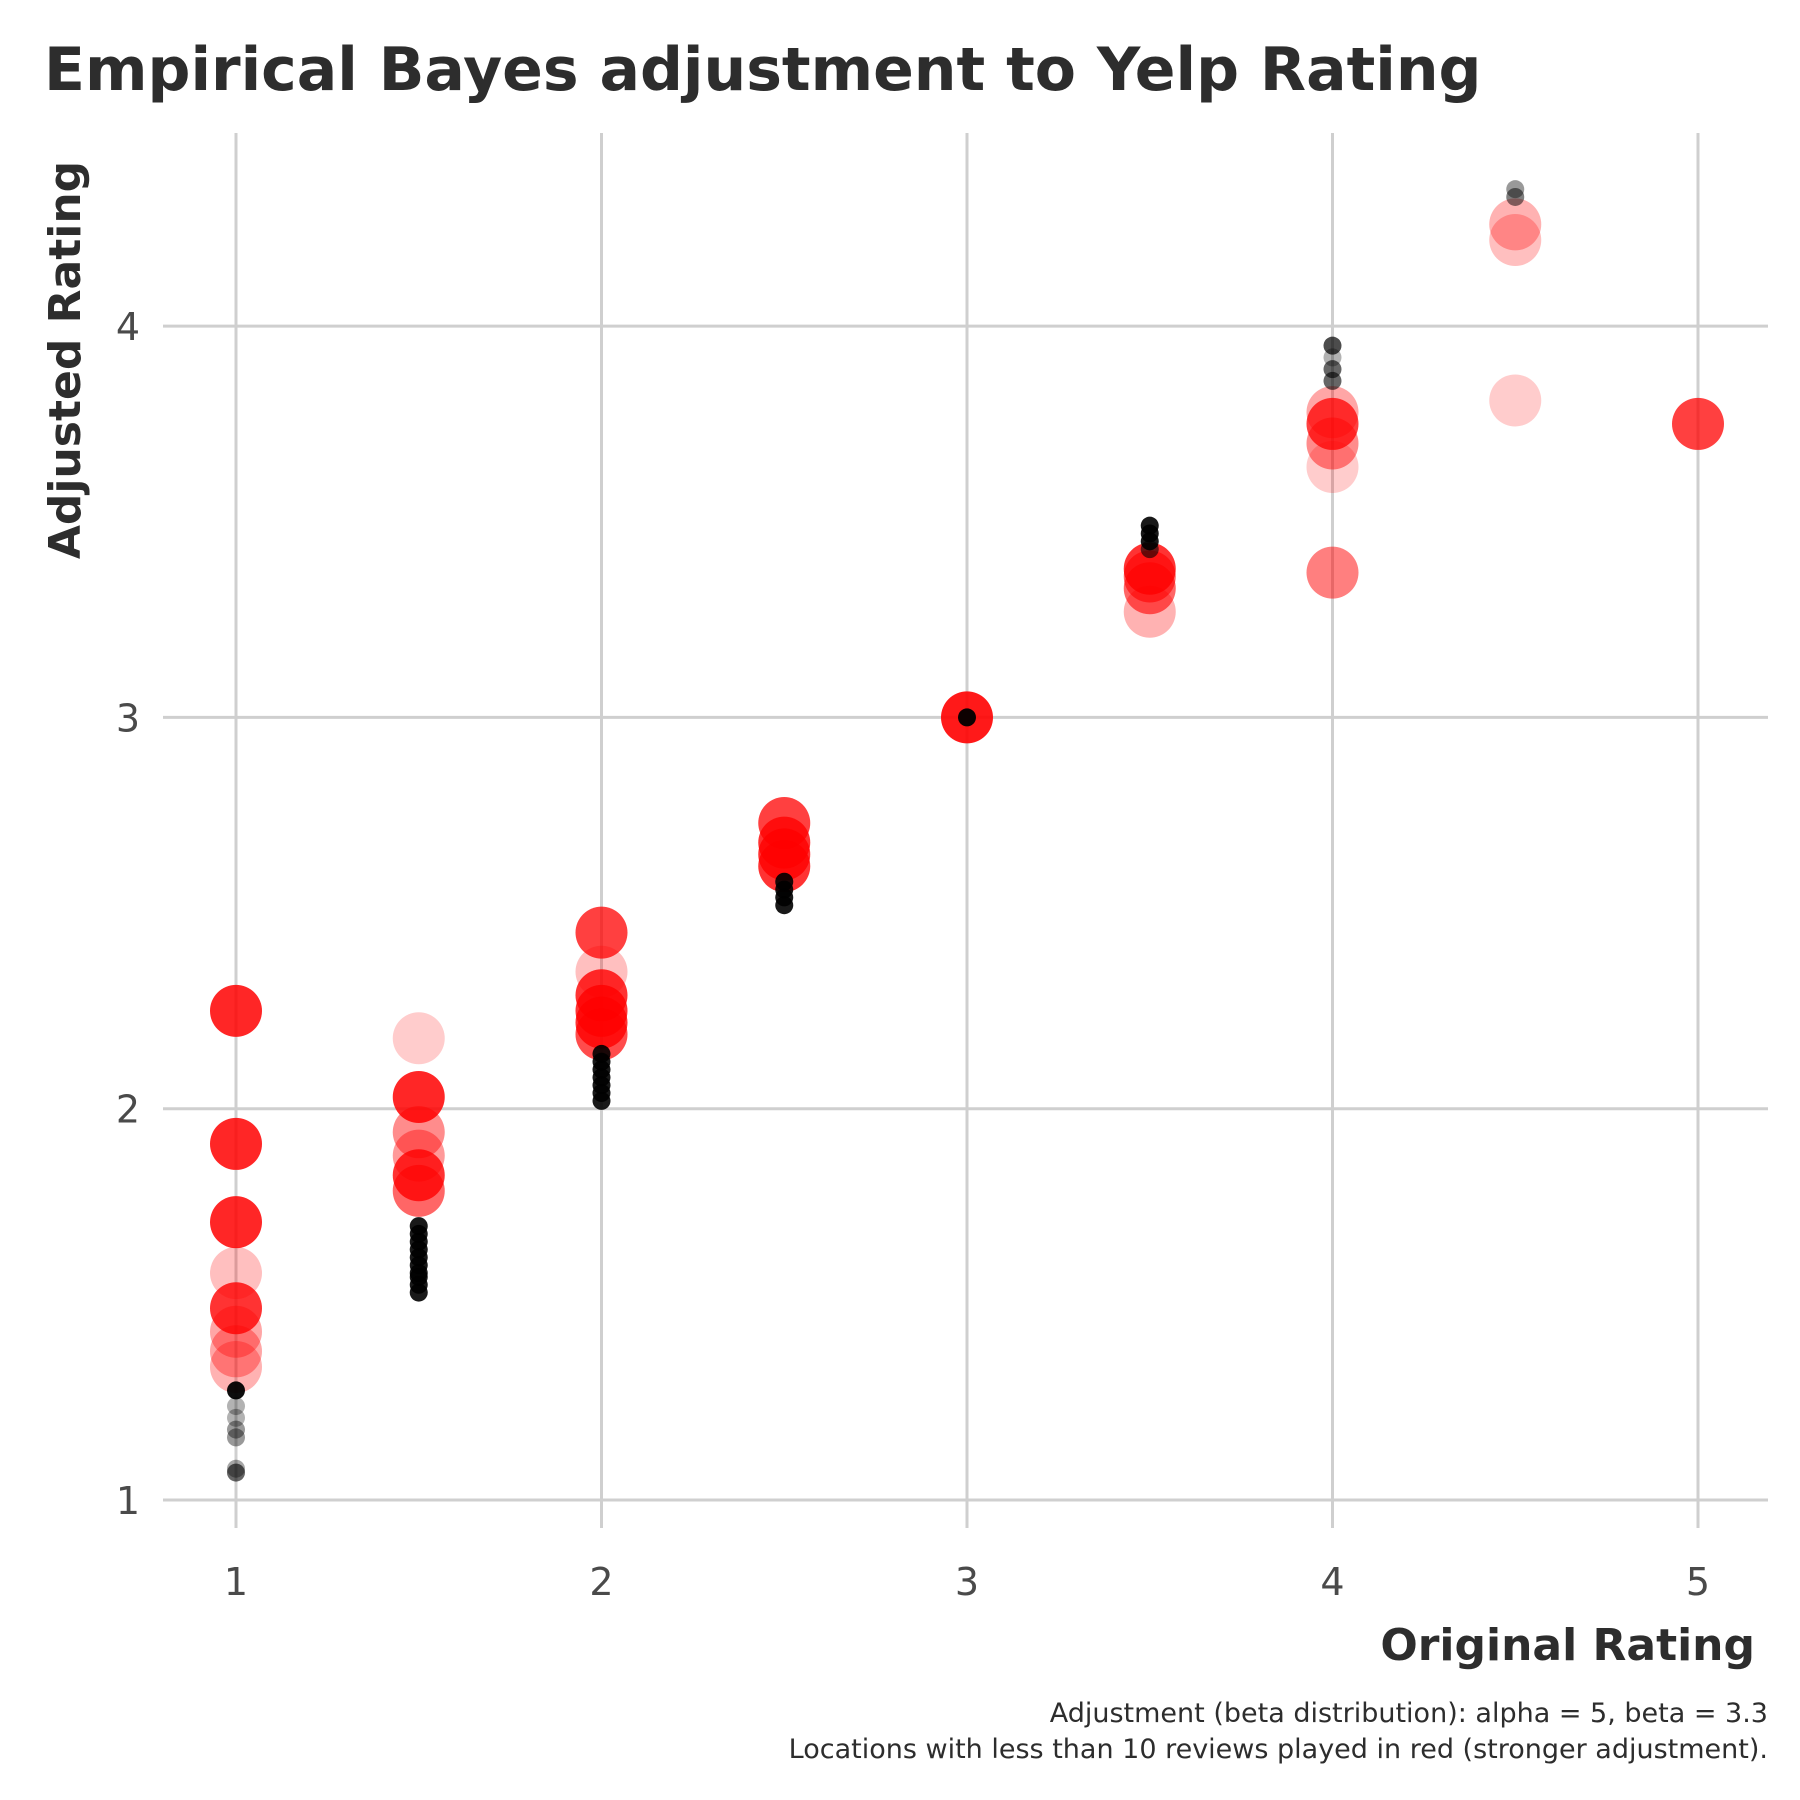 The height and width of the screenshot is (1800, 1800). Describe the element at coordinates (128, 1501) in the screenshot. I see `y-tick-label: 1` at that location.